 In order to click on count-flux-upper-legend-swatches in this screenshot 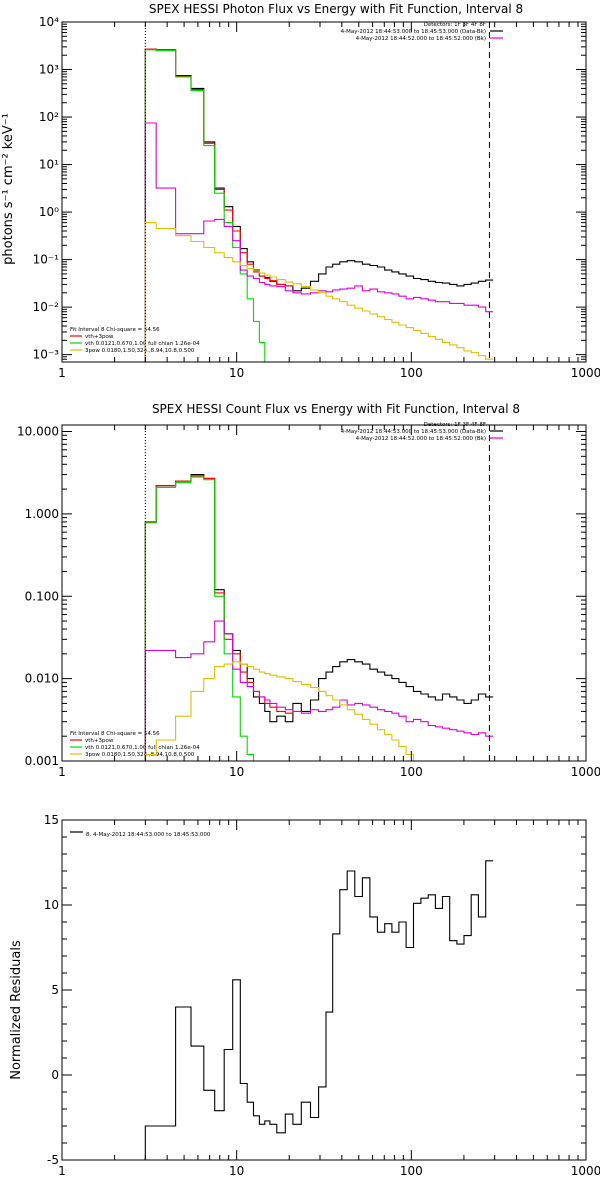, I will do `click(496, 434)`.